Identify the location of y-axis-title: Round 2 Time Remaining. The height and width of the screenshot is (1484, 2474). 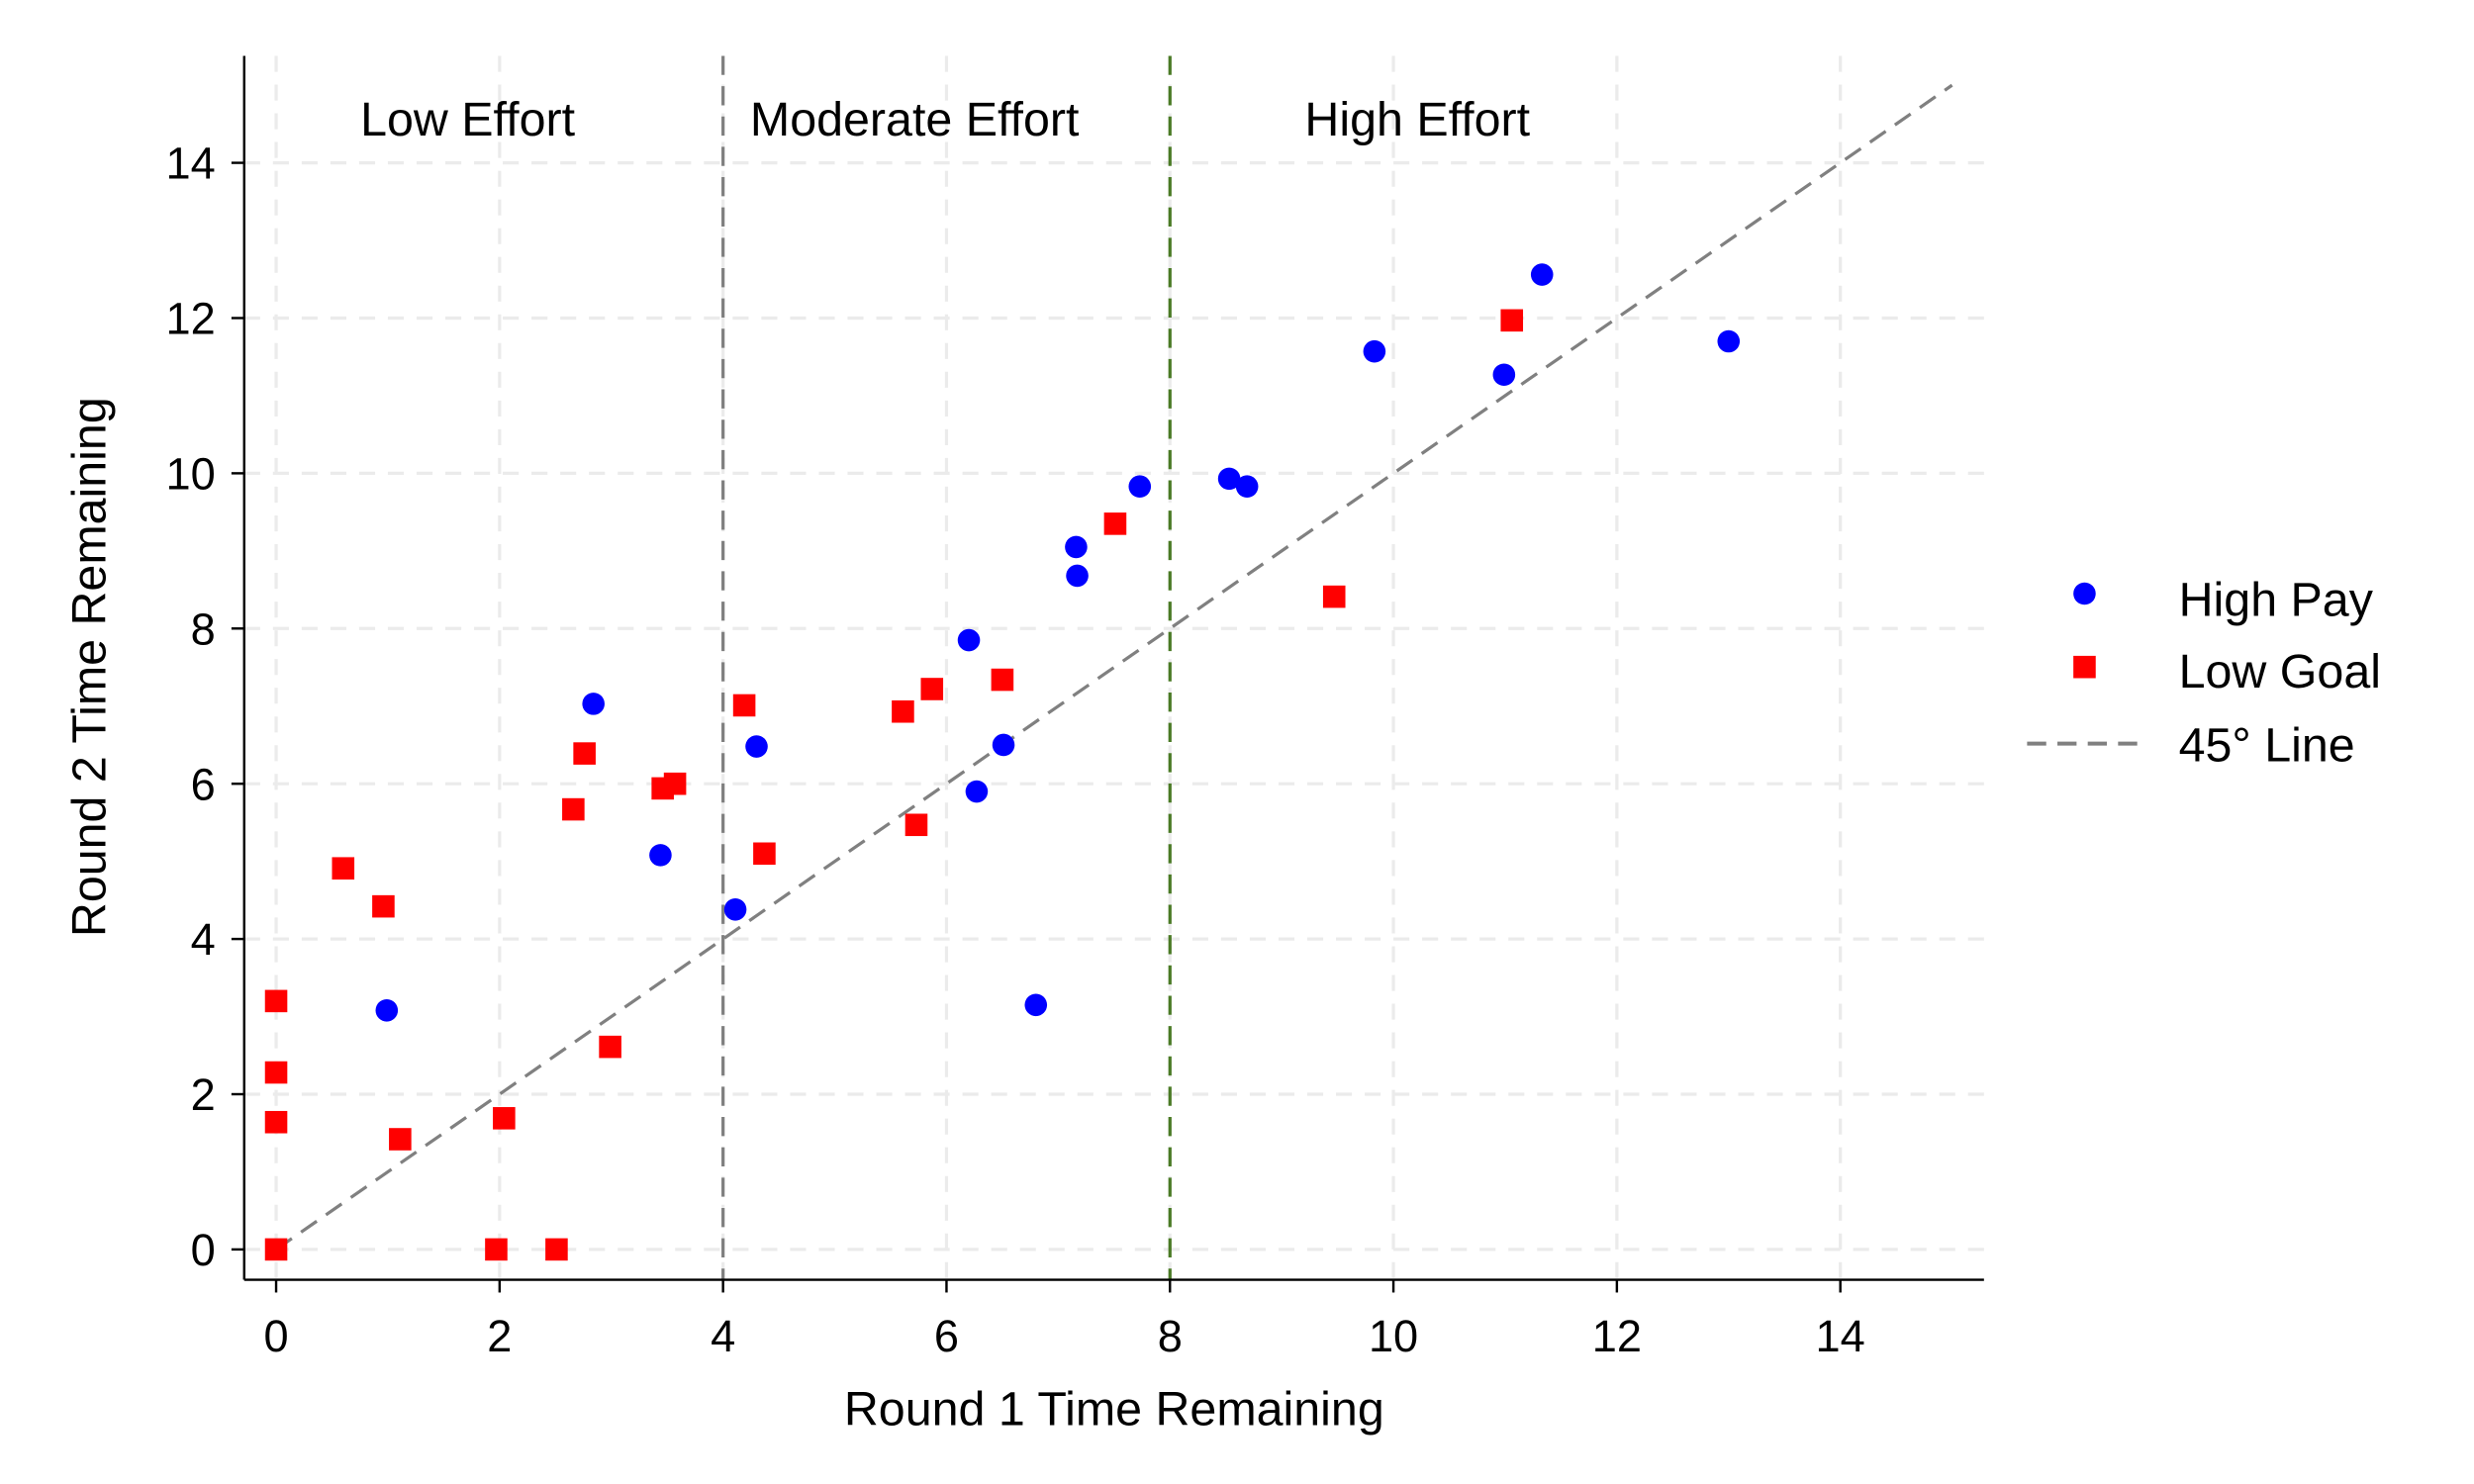
(89, 667).